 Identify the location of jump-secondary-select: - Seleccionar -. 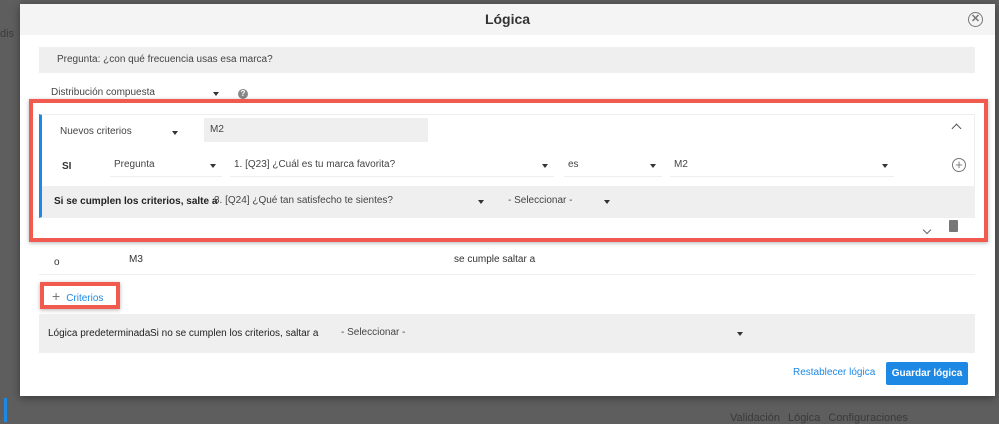
(560, 201).